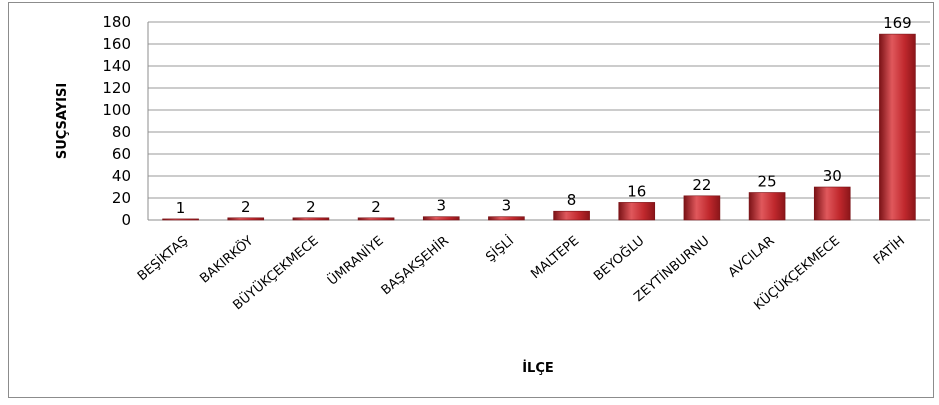  I want to click on data-label: 25, so click(767, 182).